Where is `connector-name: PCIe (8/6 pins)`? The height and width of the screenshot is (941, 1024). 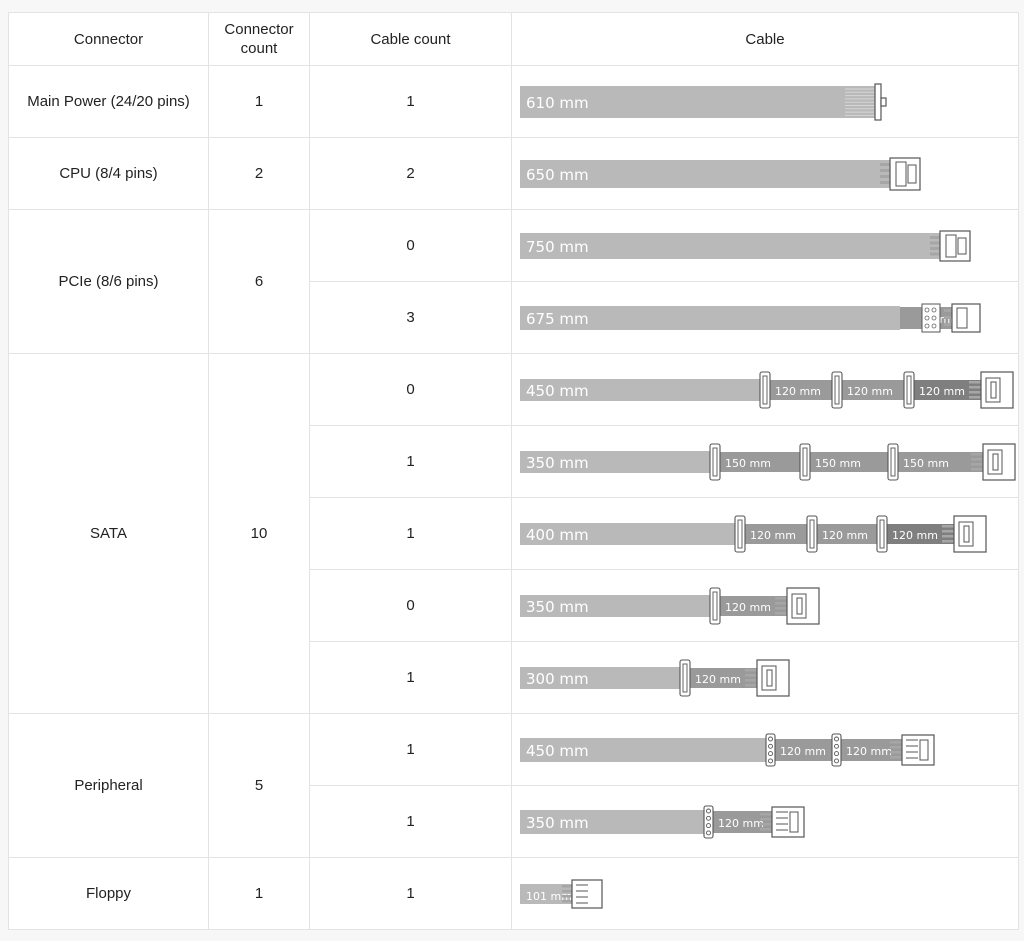
connector-name: PCIe (8/6 pins) is located at coordinates (108, 281).